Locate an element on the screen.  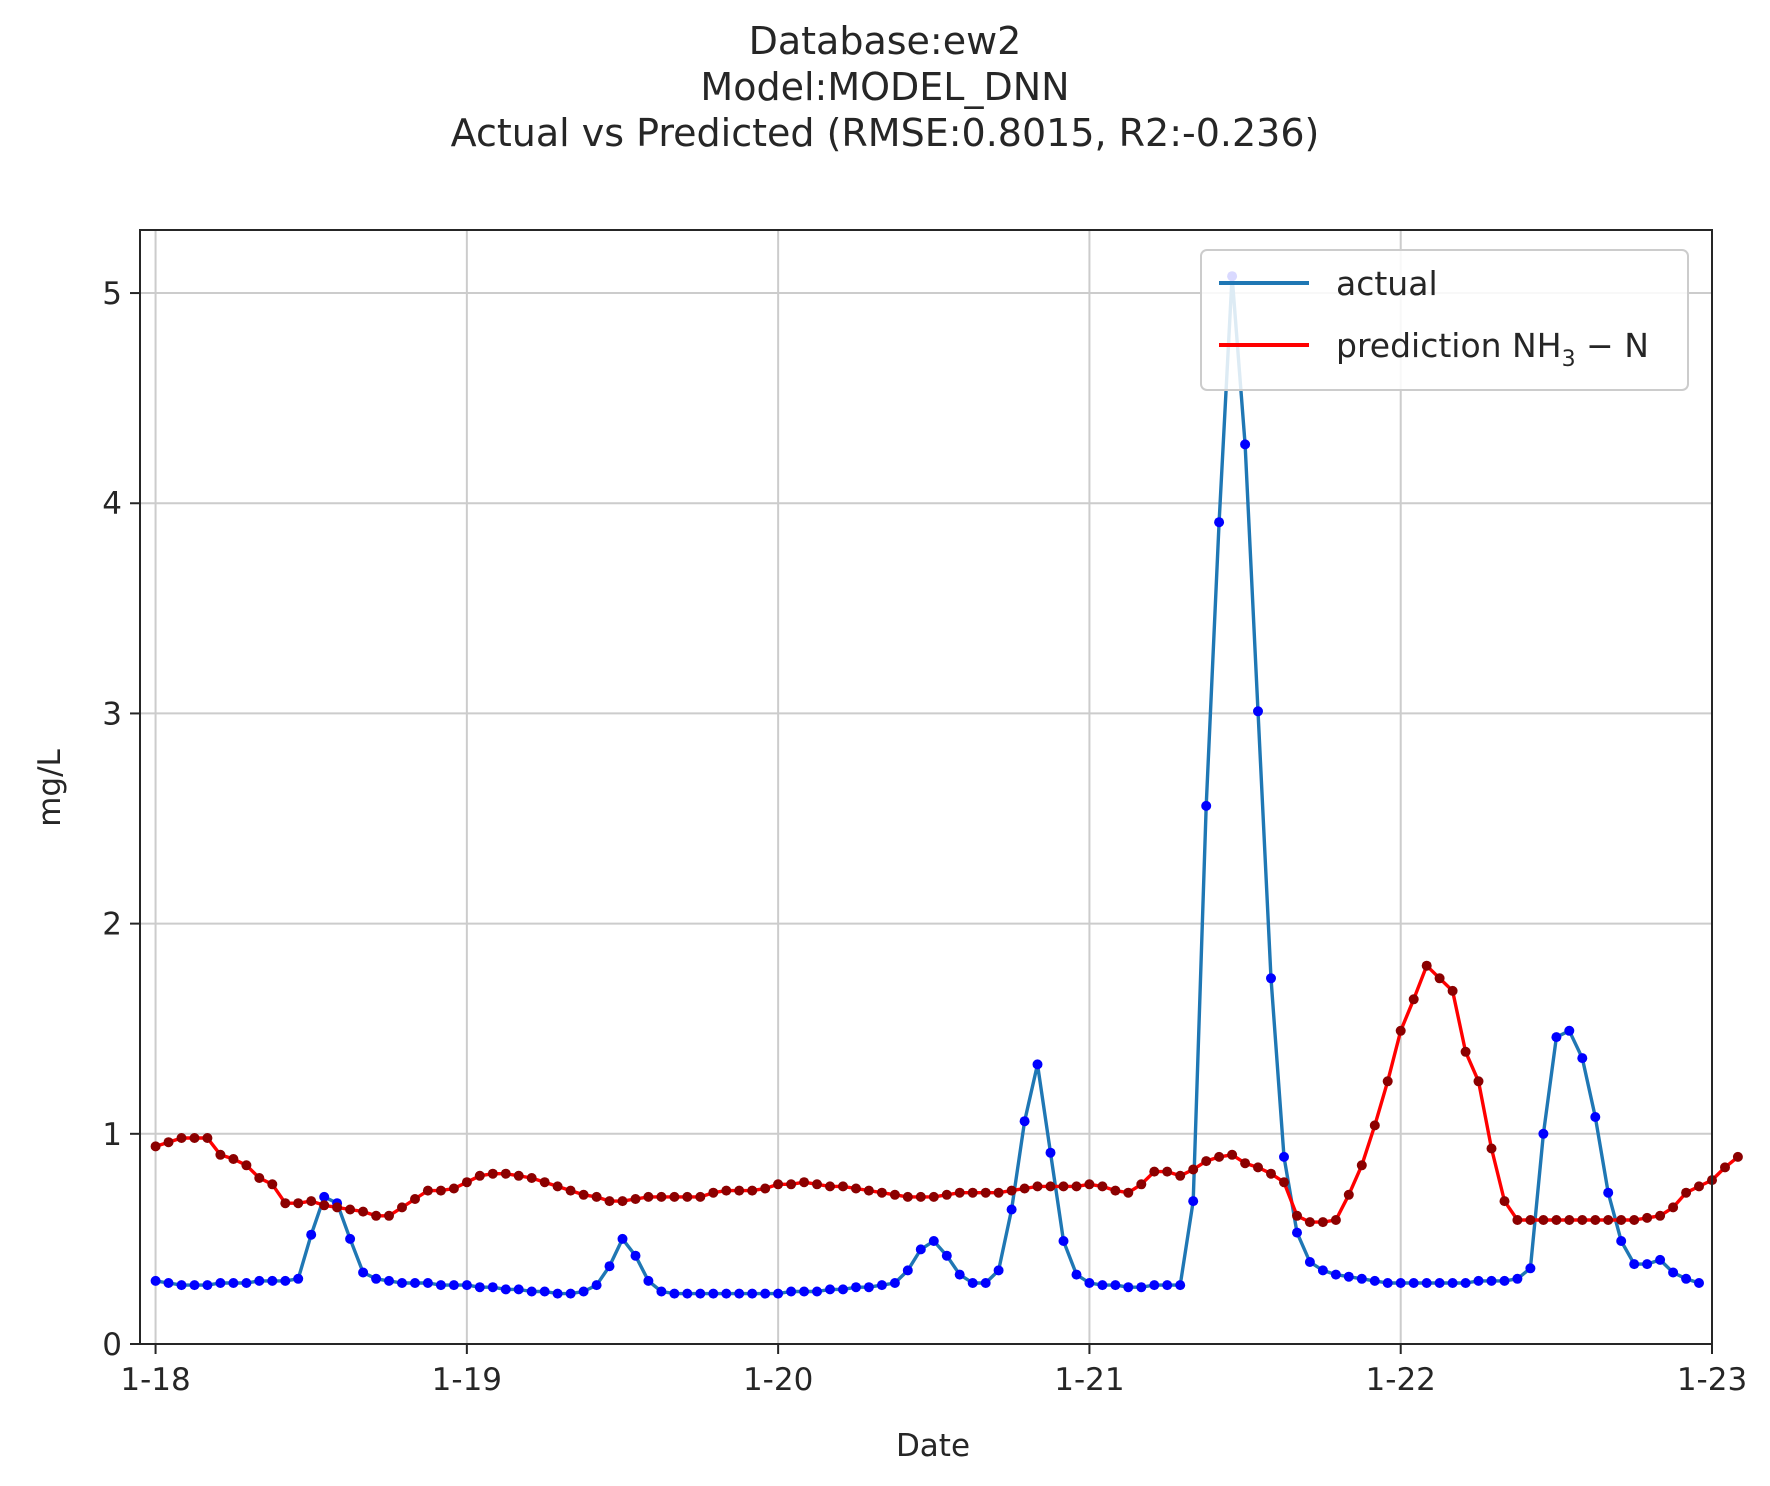
y-axis-label: mg/L is located at coordinates (50, 787).